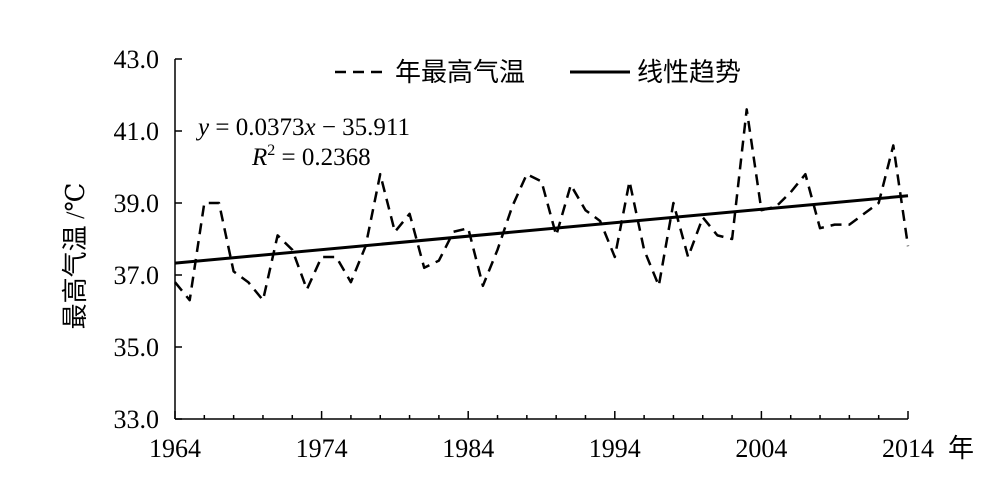  What do you see at coordinates (137, 131) in the screenshot?
I see `y-tick-label: 41.0` at bounding box center [137, 131].